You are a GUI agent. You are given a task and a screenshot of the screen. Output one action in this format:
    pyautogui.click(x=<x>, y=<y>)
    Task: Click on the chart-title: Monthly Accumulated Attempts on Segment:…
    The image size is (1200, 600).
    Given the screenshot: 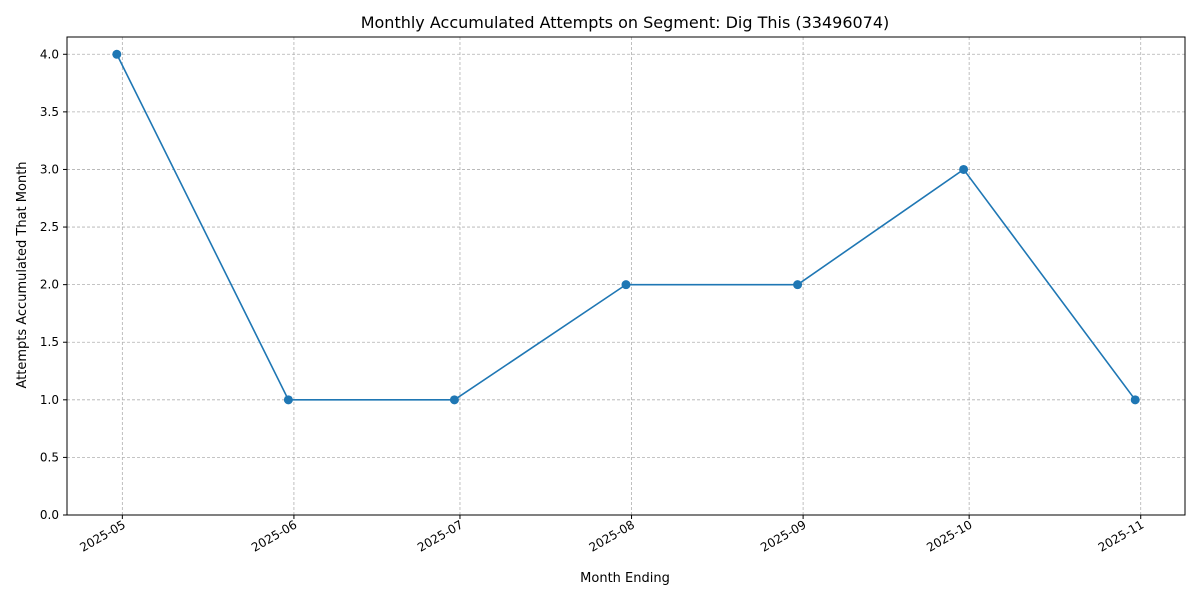 What is the action you would take?
    pyautogui.click(x=625, y=22)
    